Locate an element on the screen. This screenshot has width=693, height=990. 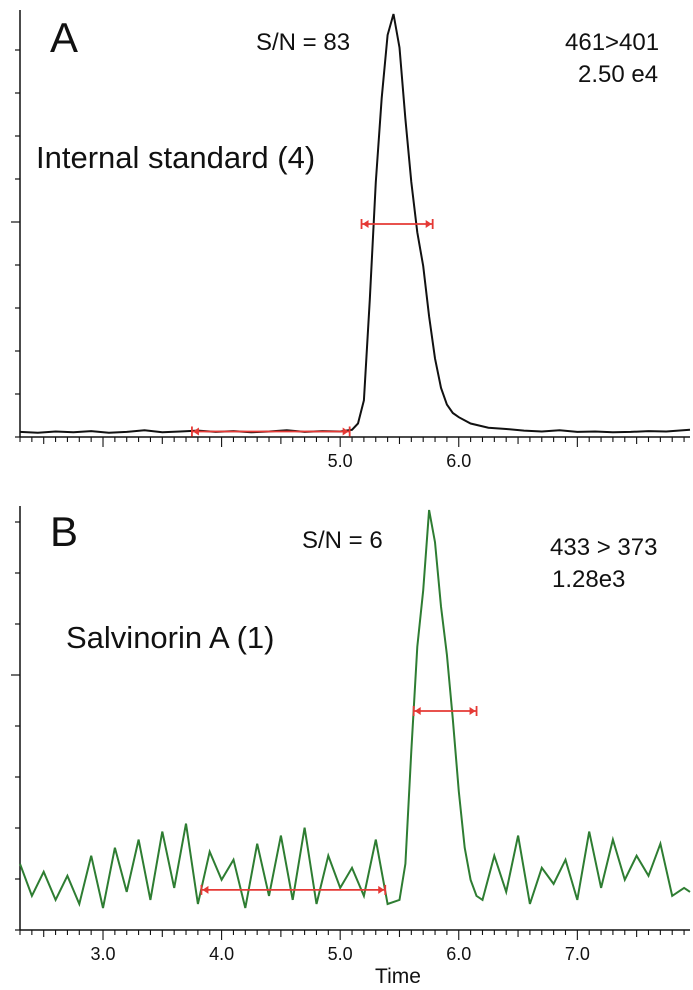
panel-a-fwhm-marker-arrow-left is located at coordinates (365, 224).